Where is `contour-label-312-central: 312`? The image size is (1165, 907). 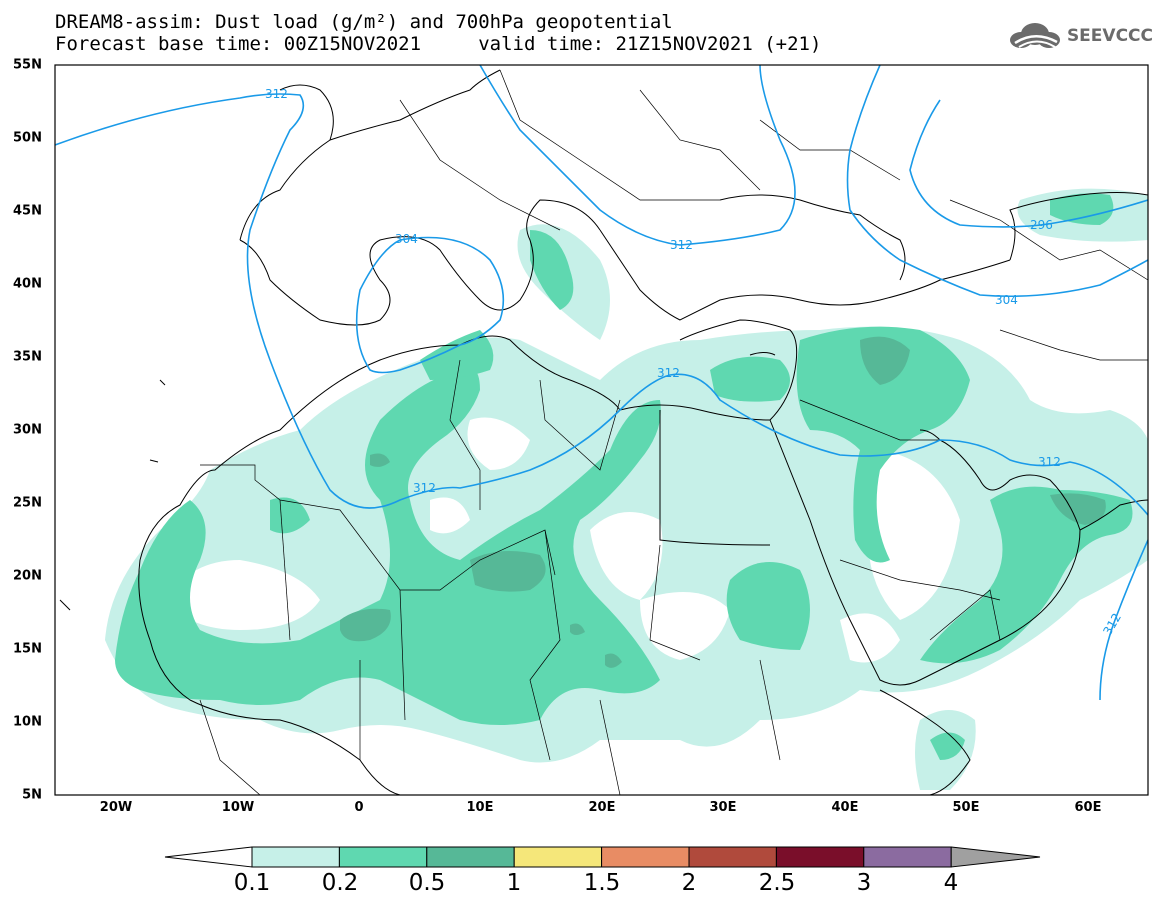
contour-label-312-central: 312 is located at coordinates (424, 488).